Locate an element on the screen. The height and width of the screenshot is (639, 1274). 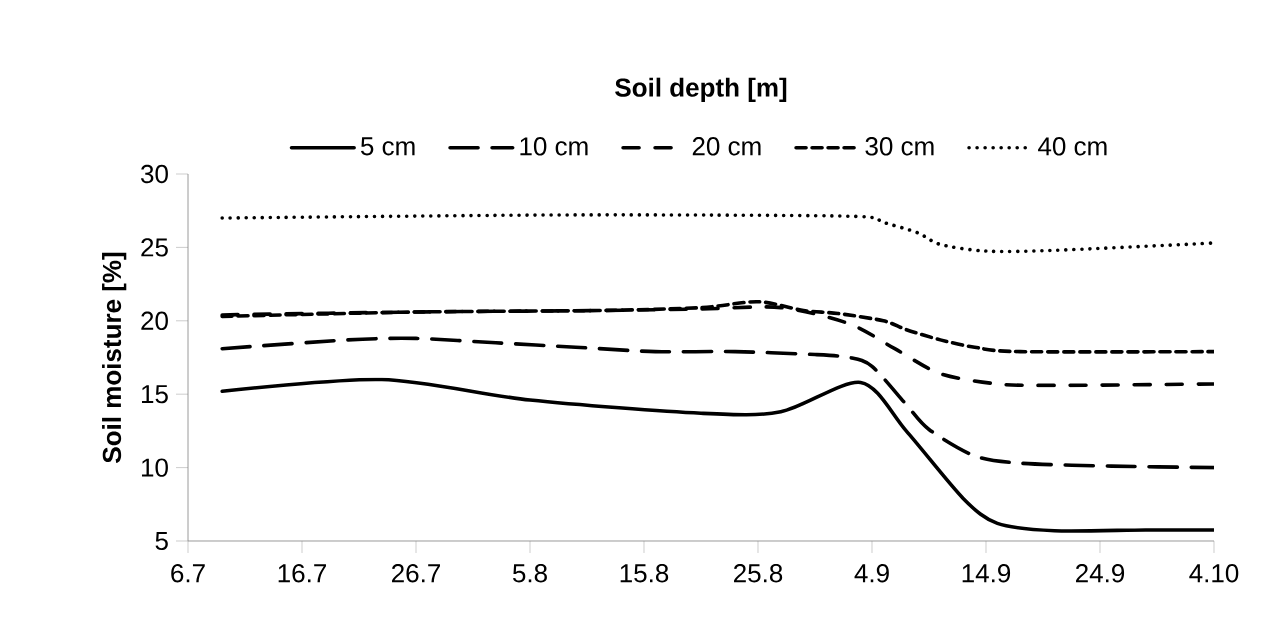
y-tick-label: 20 is located at coordinates (154, 320).